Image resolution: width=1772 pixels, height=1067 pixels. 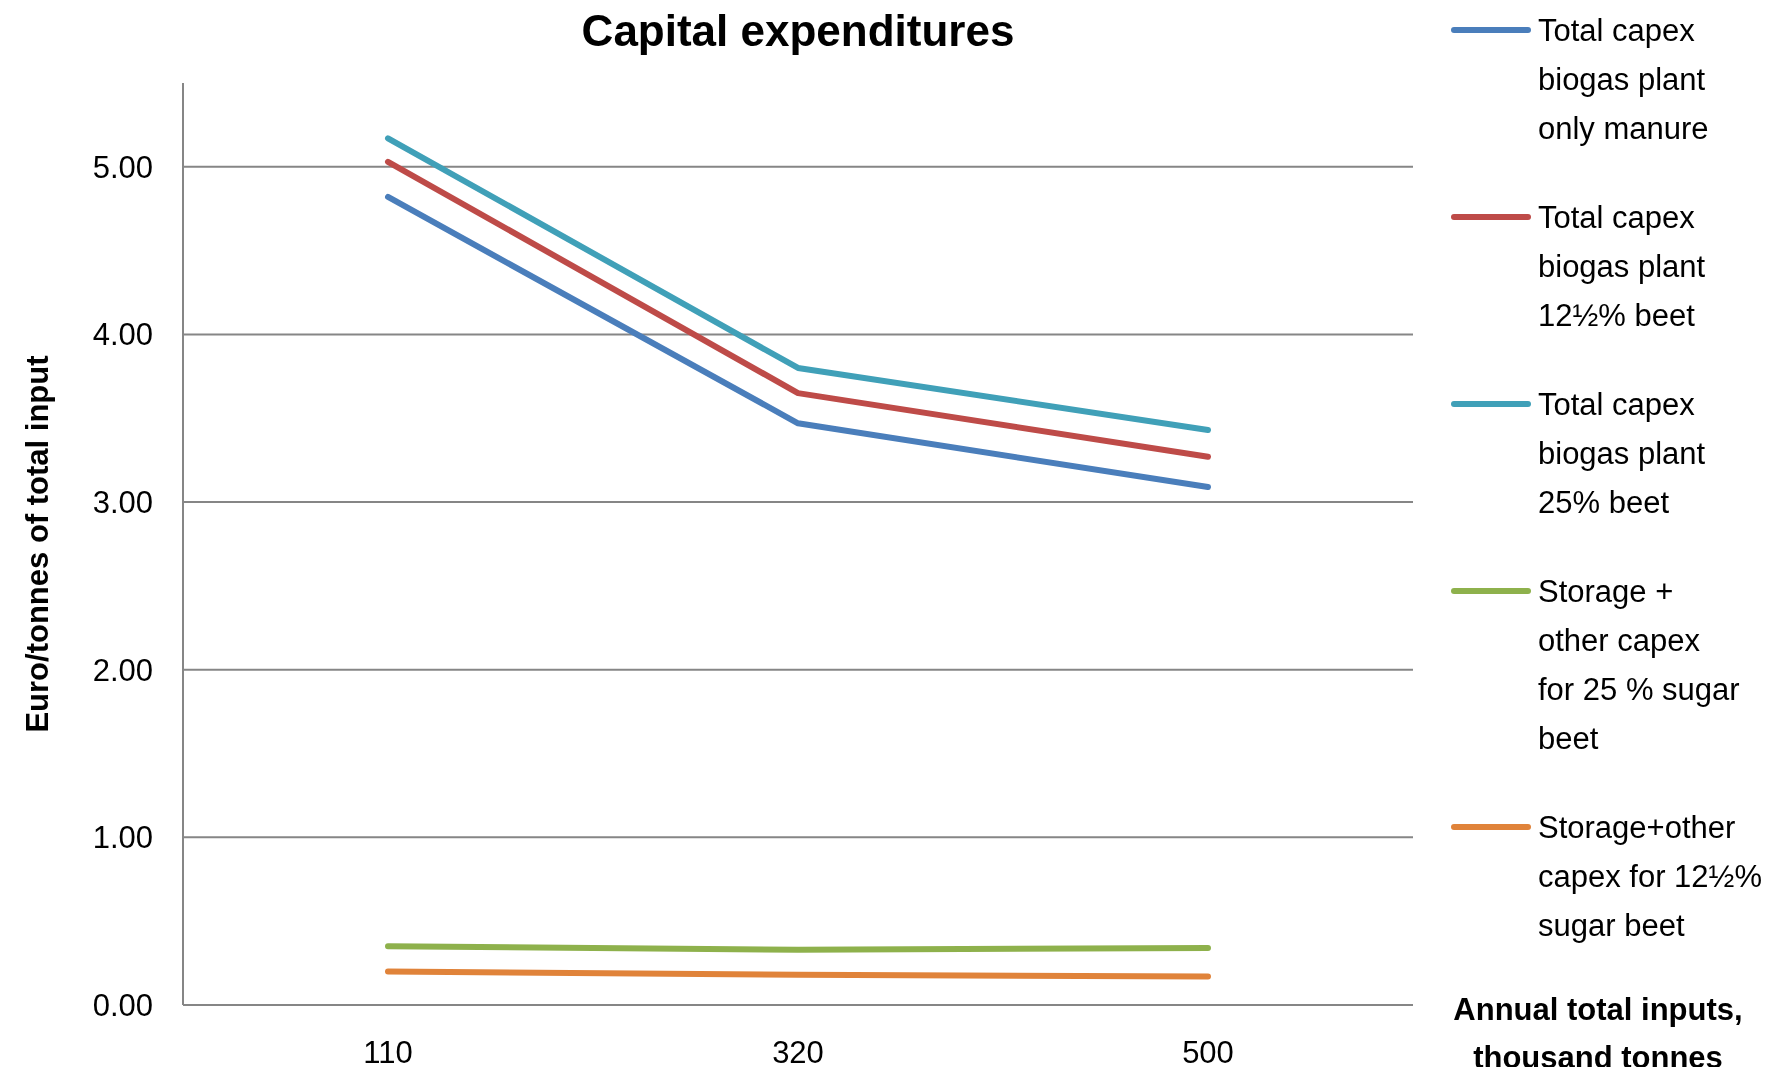 What do you see at coordinates (37, 544) in the screenshot?
I see `y-axis-title: Euro/tonnes of total input` at bounding box center [37, 544].